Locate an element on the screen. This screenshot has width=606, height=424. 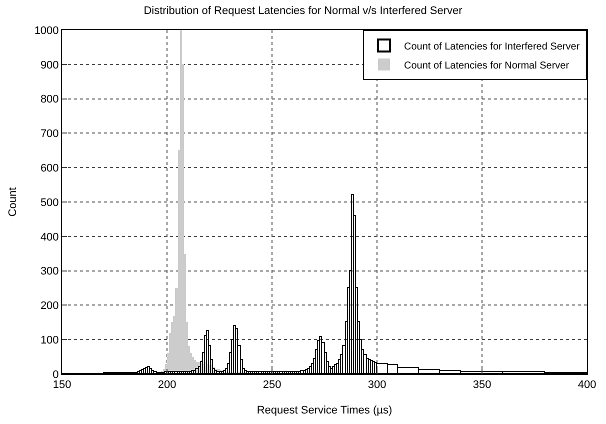
legend-label: Count of Latencies for Interfered Server is located at coordinates (492, 46).